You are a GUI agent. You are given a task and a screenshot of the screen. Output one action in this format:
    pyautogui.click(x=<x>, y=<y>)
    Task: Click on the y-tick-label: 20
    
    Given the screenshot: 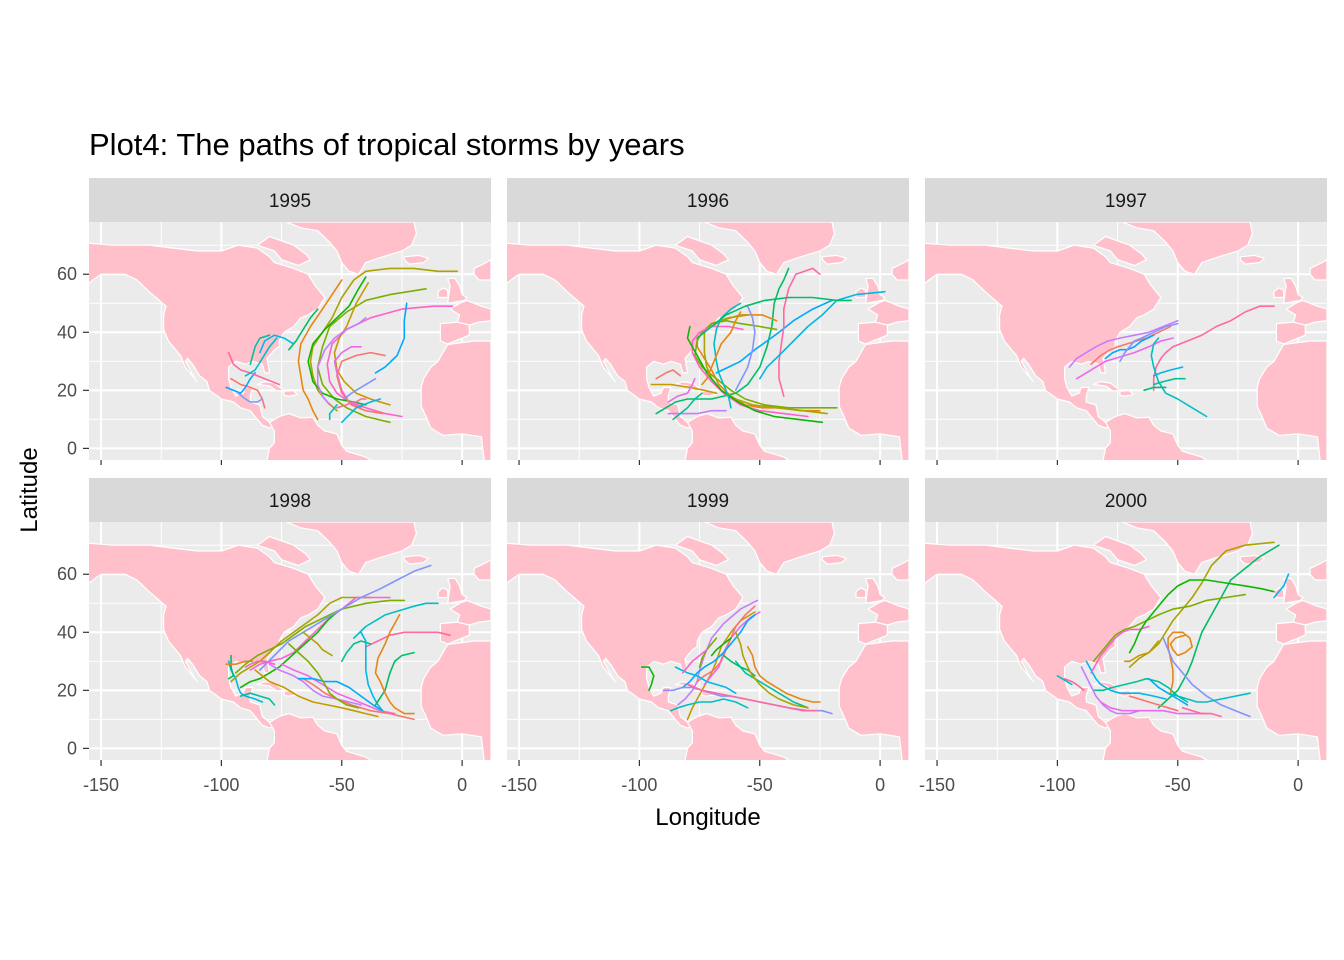 What is the action you would take?
    pyautogui.click(x=67, y=690)
    